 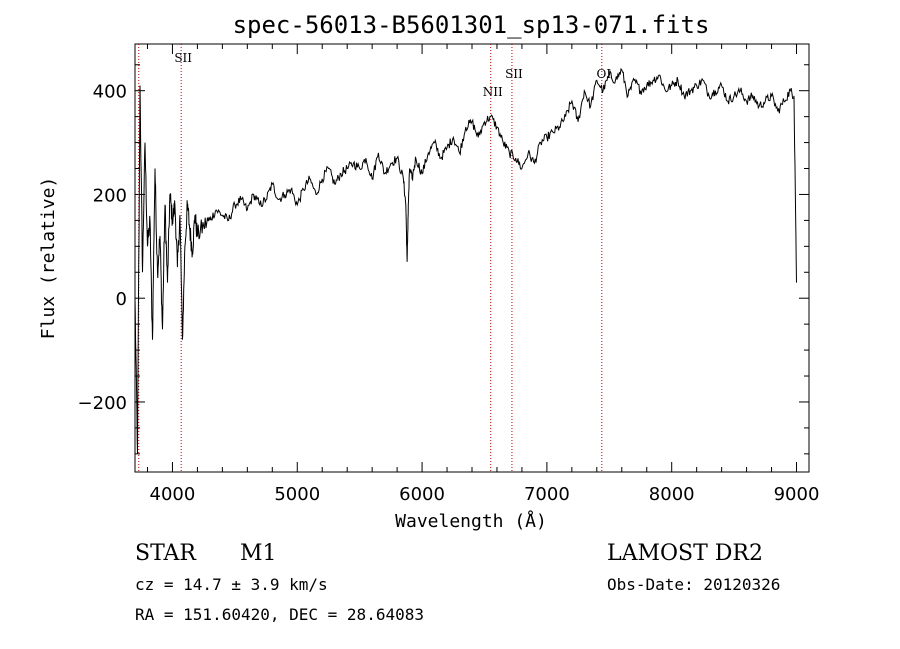 I want to click on obs-date-text: Obs-Date: 20120326, so click(x=693, y=584).